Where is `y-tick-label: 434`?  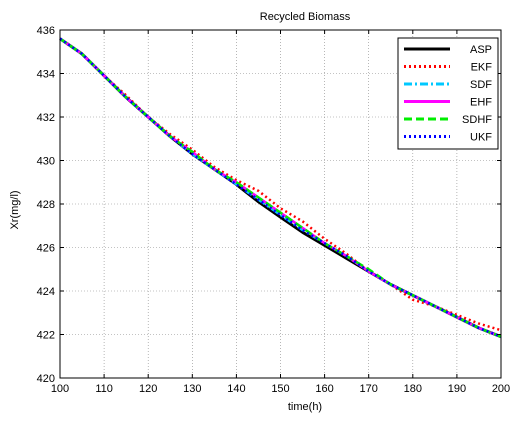 y-tick-label: 434 is located at coordinates (46, 75).